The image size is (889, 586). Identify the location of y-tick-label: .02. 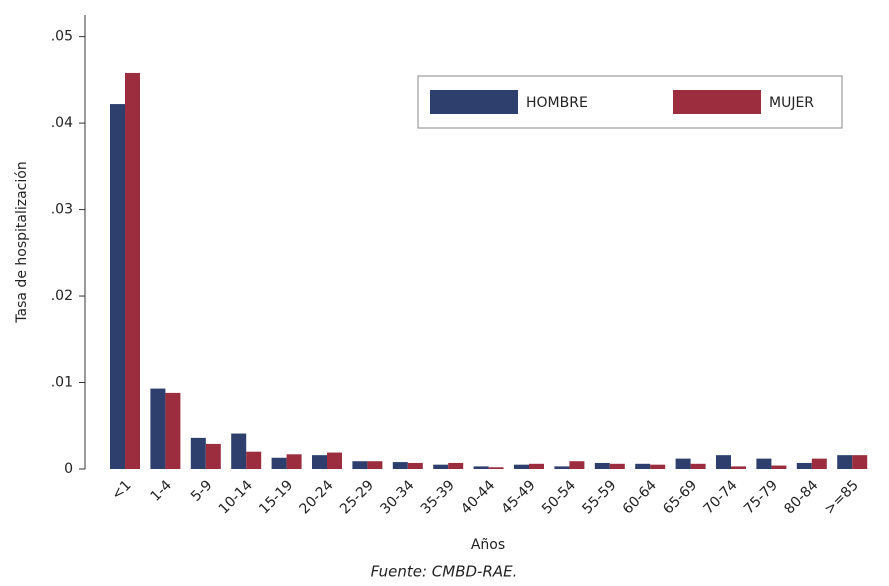
(62, 296).